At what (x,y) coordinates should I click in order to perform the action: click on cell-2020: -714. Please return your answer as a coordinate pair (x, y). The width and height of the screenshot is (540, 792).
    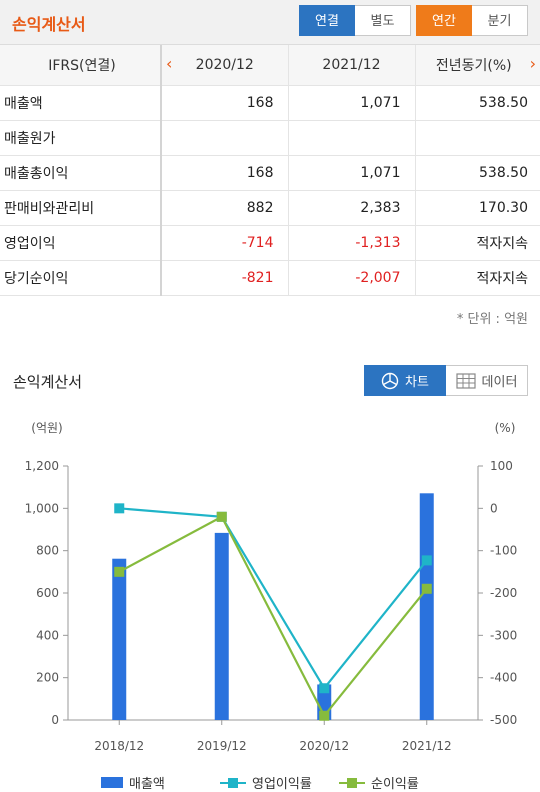
    Looking at the image, I should click on (225, 243).